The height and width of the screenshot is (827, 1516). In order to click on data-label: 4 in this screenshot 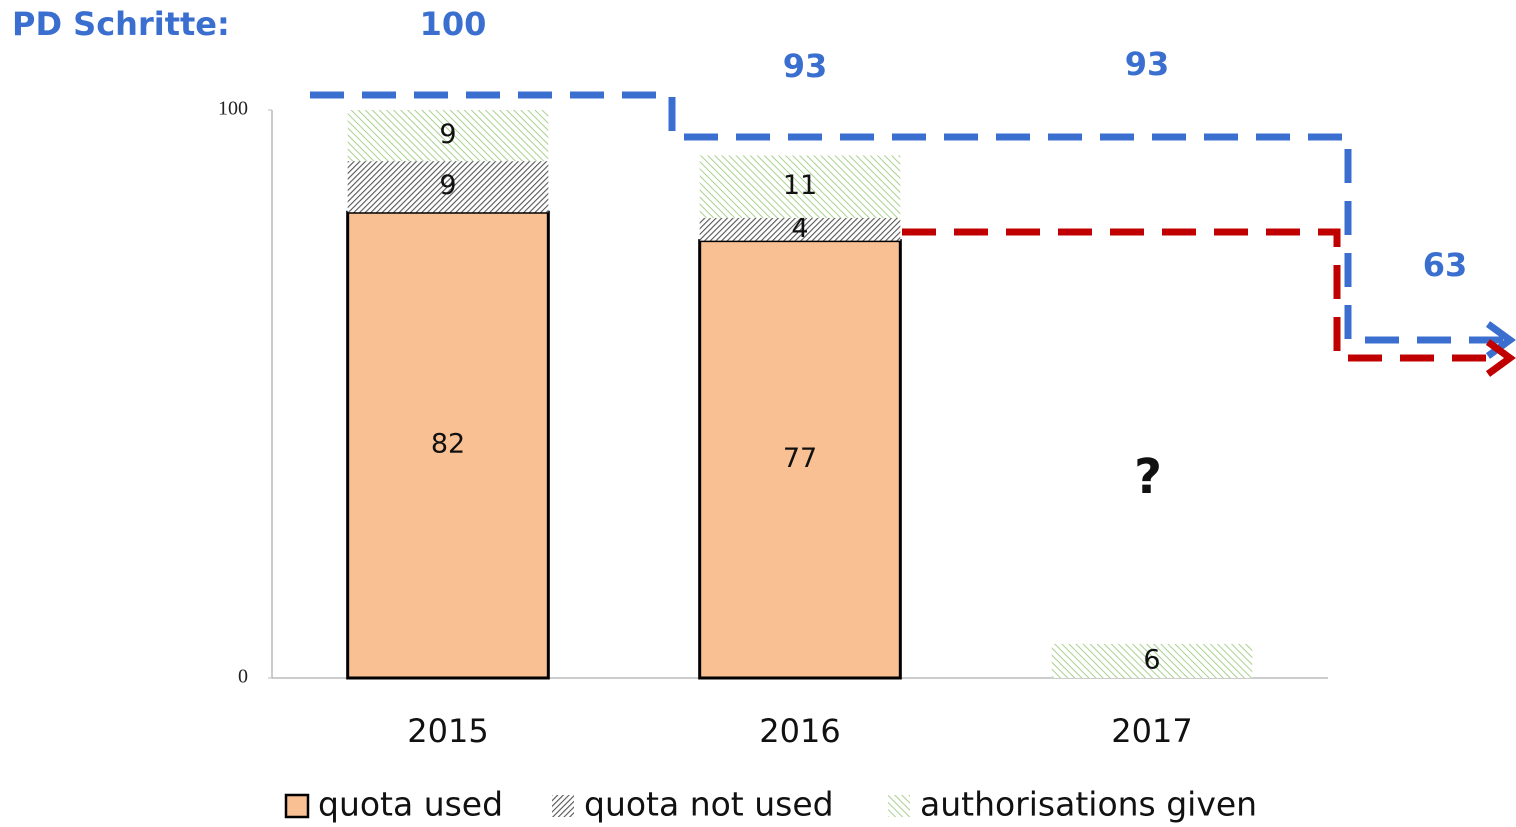, I will do `click(799, 228)`.